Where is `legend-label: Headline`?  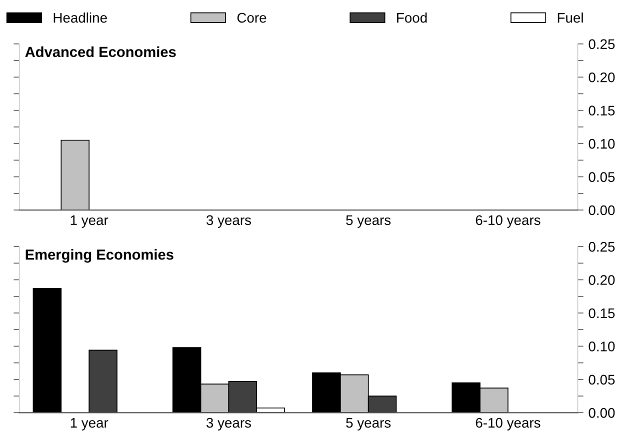 legend-label: Headline is located at coordinates (80, 17).